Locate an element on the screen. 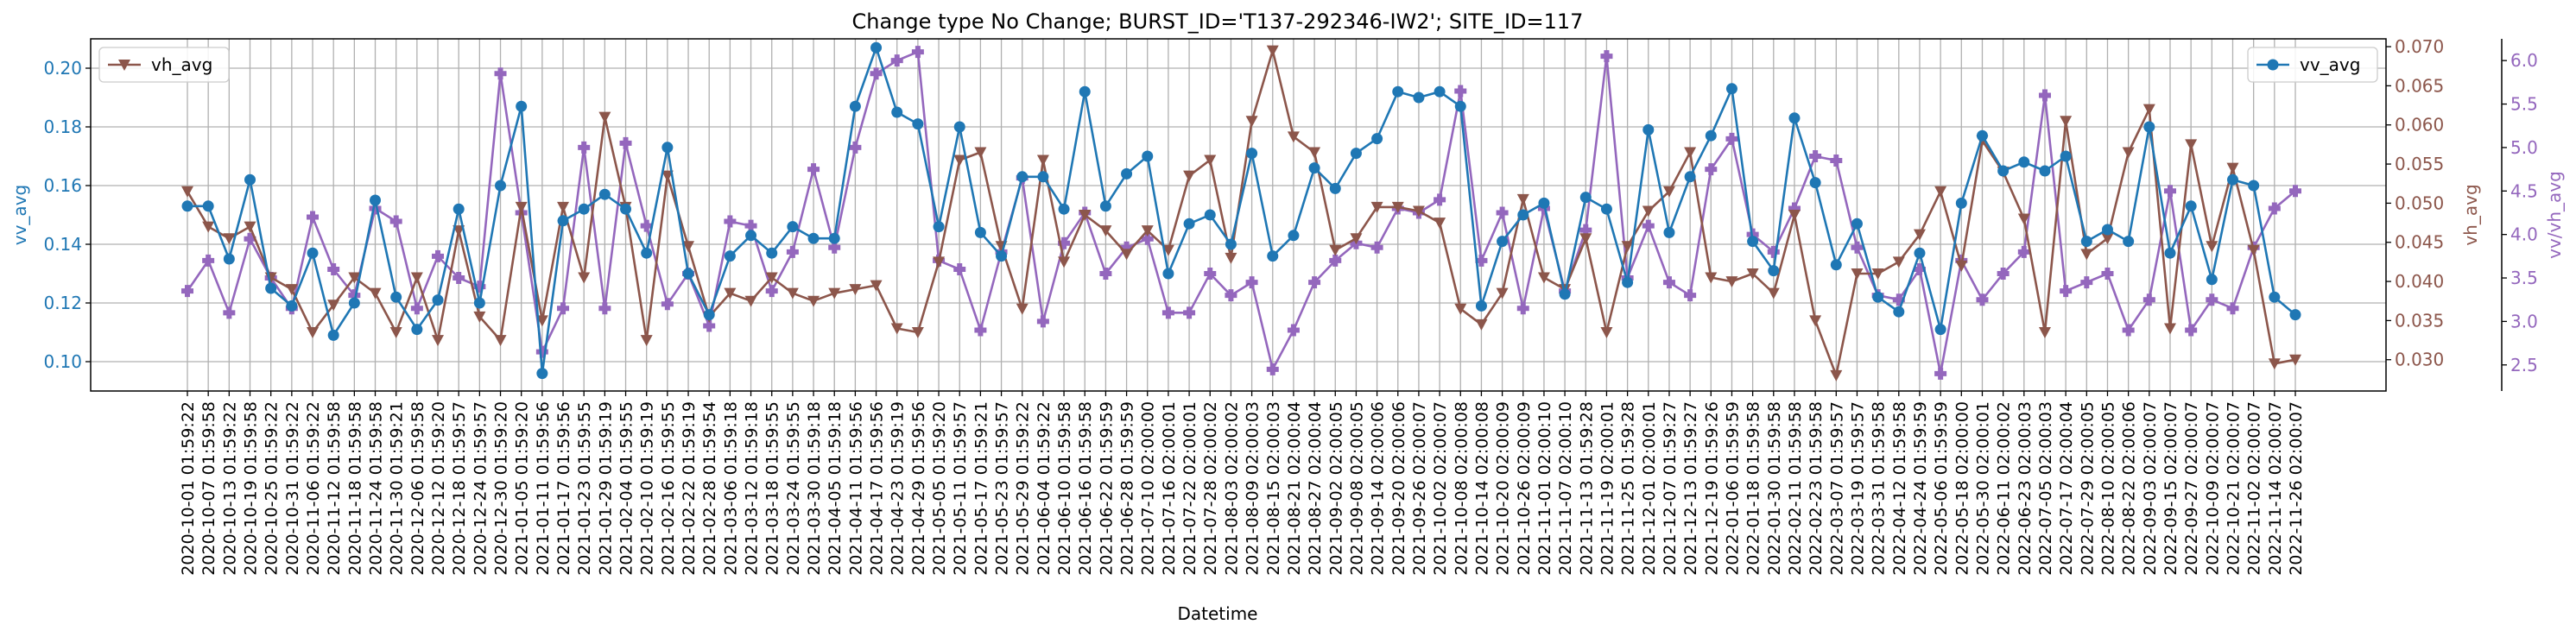 The image size is (2576, 637). legend-marker-vv-avg is located at coordinates (2273, 65).